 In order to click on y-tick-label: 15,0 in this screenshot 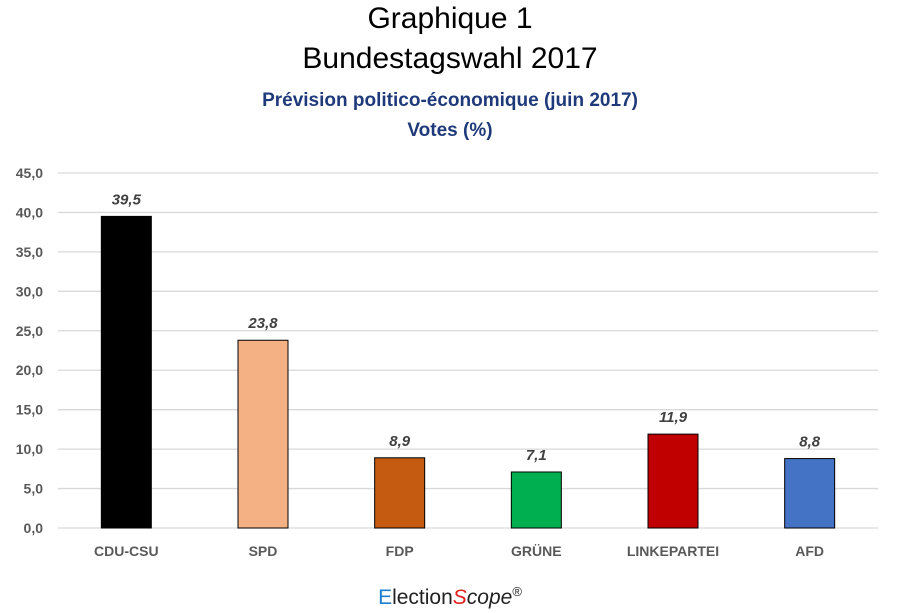, I will do `click(29, 410)`.